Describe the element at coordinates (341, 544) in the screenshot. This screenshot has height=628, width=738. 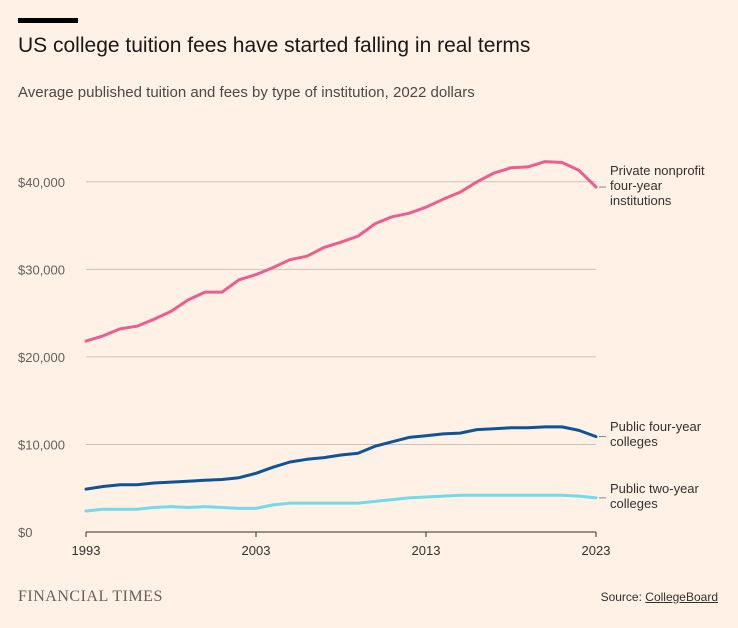
I see `x-axis: 1993 2003 2013 2023` at that location.